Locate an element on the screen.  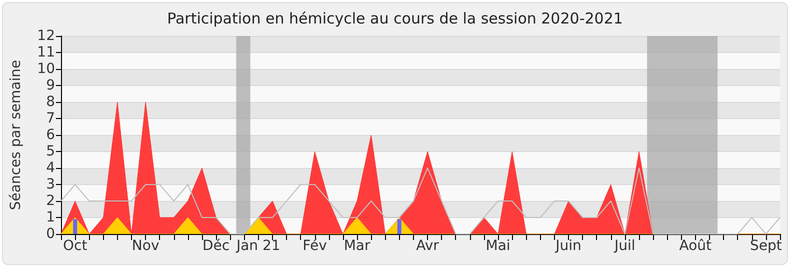
y-tick-label: 11 is located at coordinates (46, 52).